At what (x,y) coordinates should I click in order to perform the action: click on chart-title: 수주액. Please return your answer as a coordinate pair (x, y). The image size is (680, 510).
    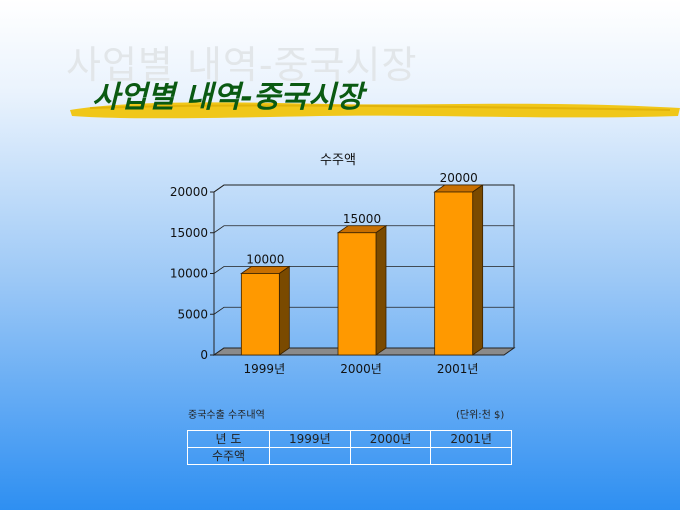
    Looking at the image, I should click on (338, 160).